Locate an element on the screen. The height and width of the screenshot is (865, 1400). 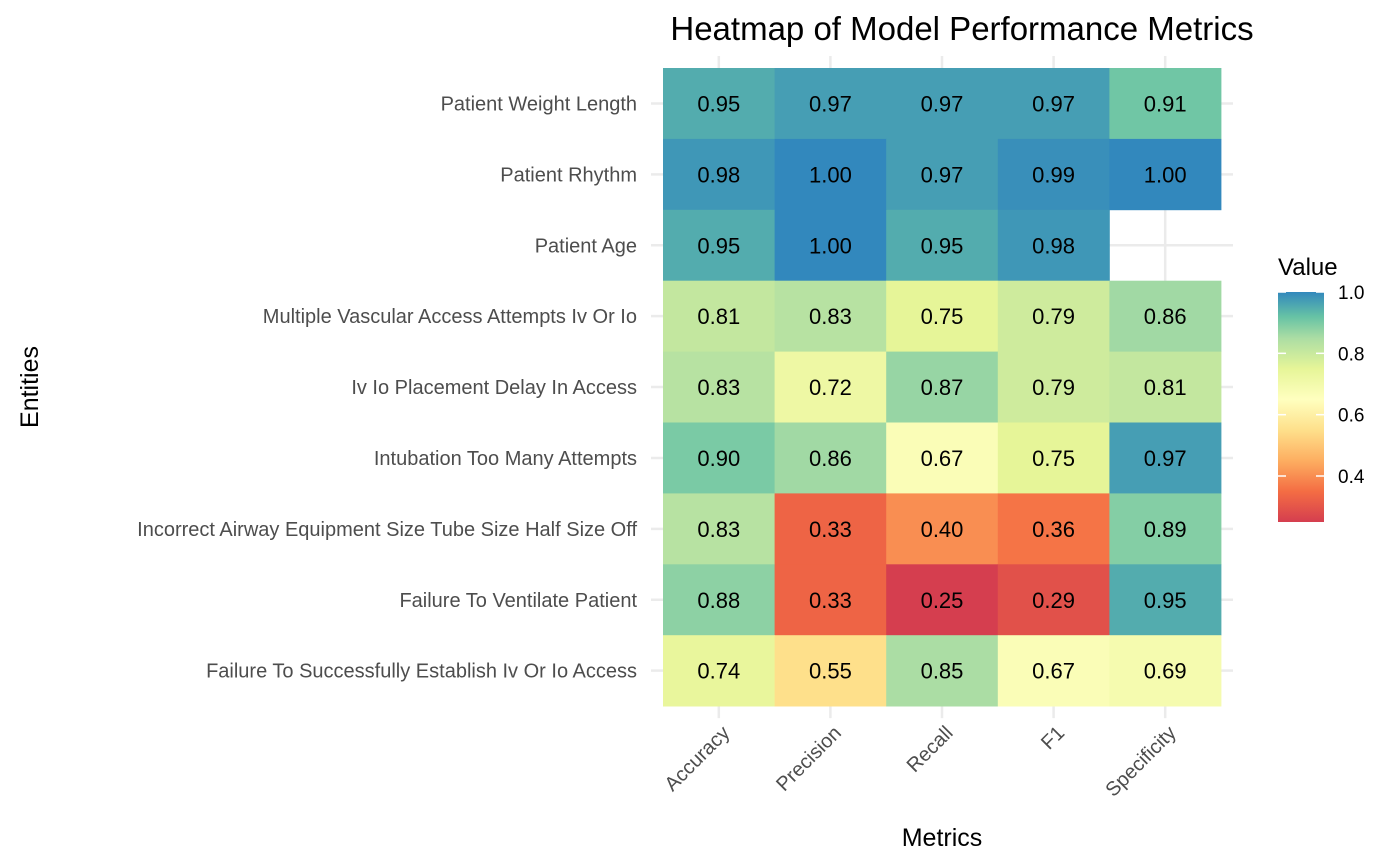
cell-value-label: 0.55 is located at coordinates (830, 671).